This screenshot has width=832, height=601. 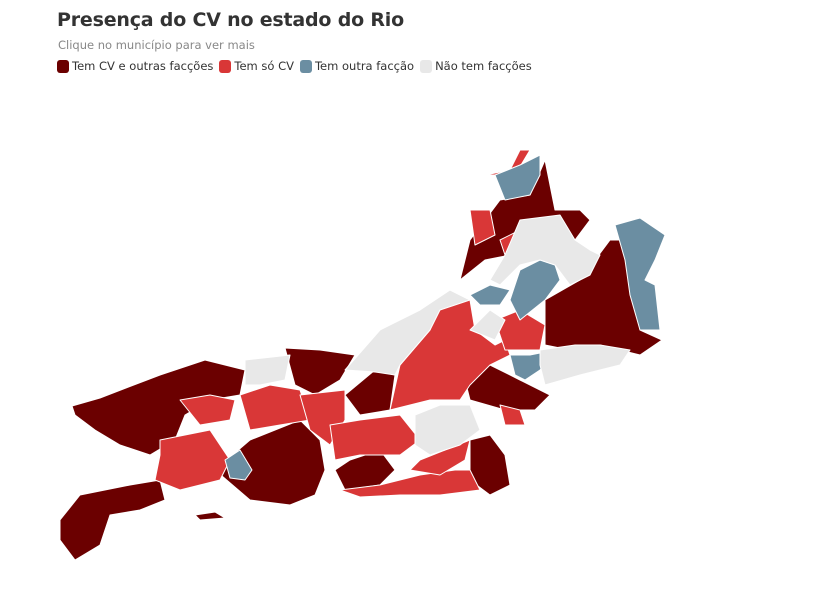 What do you see at coordinates (364, 66) in the screenshot?
I see `legend-label: Tem outra facção` at bounding box center [364, 66].